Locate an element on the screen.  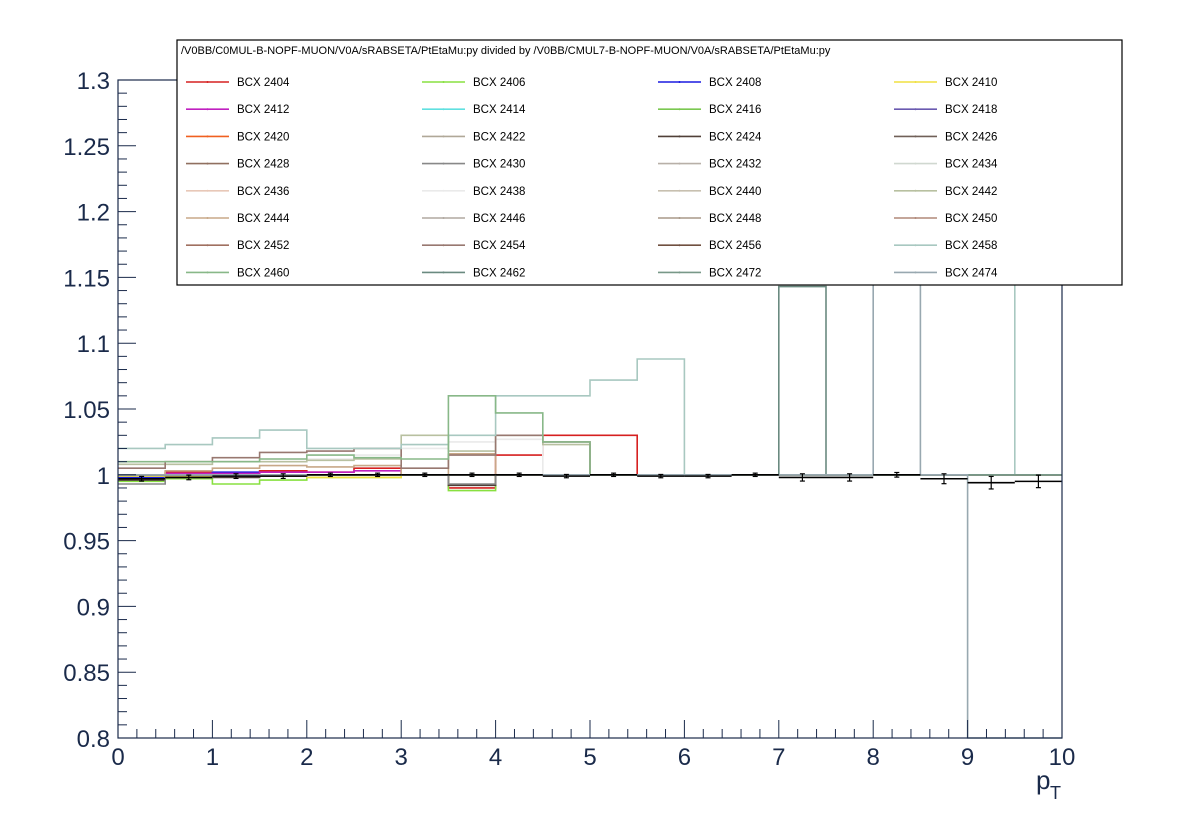
legend-entry-bcx-2462: BCX 2462 is located at coordinates (473, 273).